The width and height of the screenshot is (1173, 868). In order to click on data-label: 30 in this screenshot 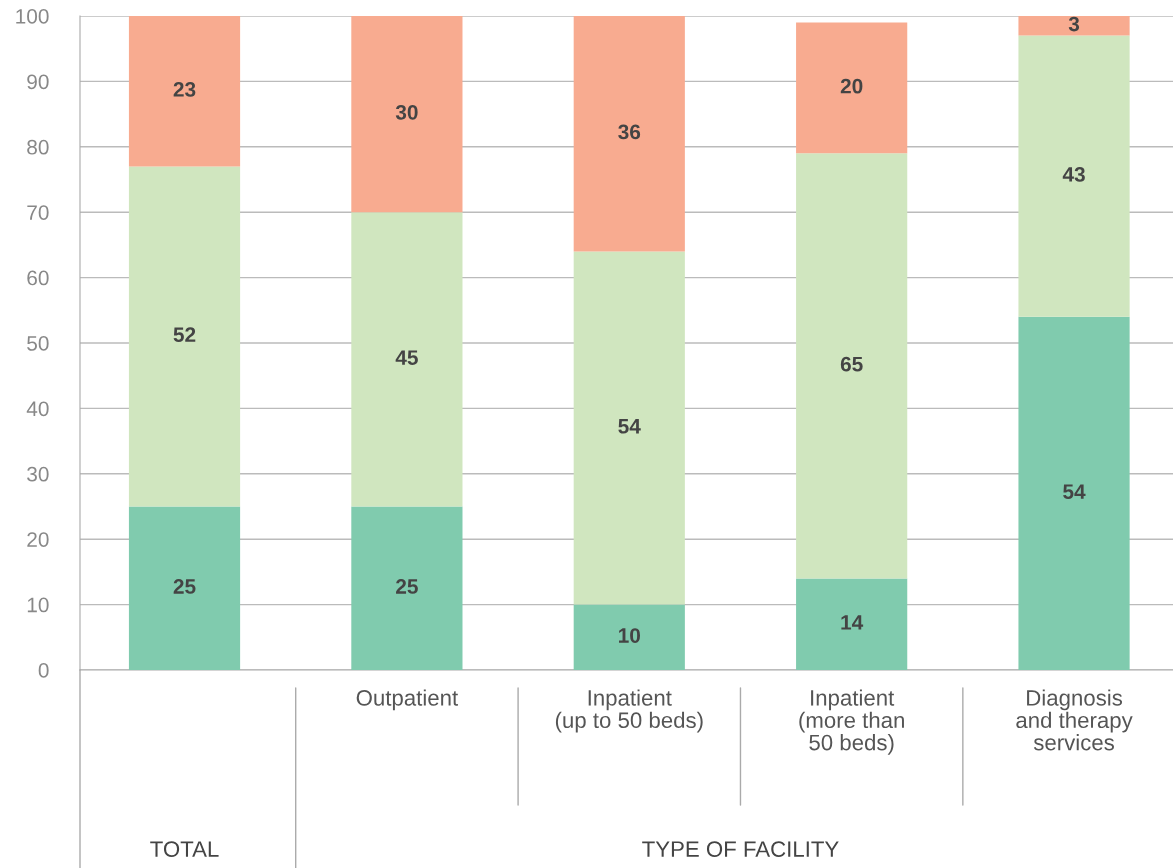, I will do `click(406, 112)`.